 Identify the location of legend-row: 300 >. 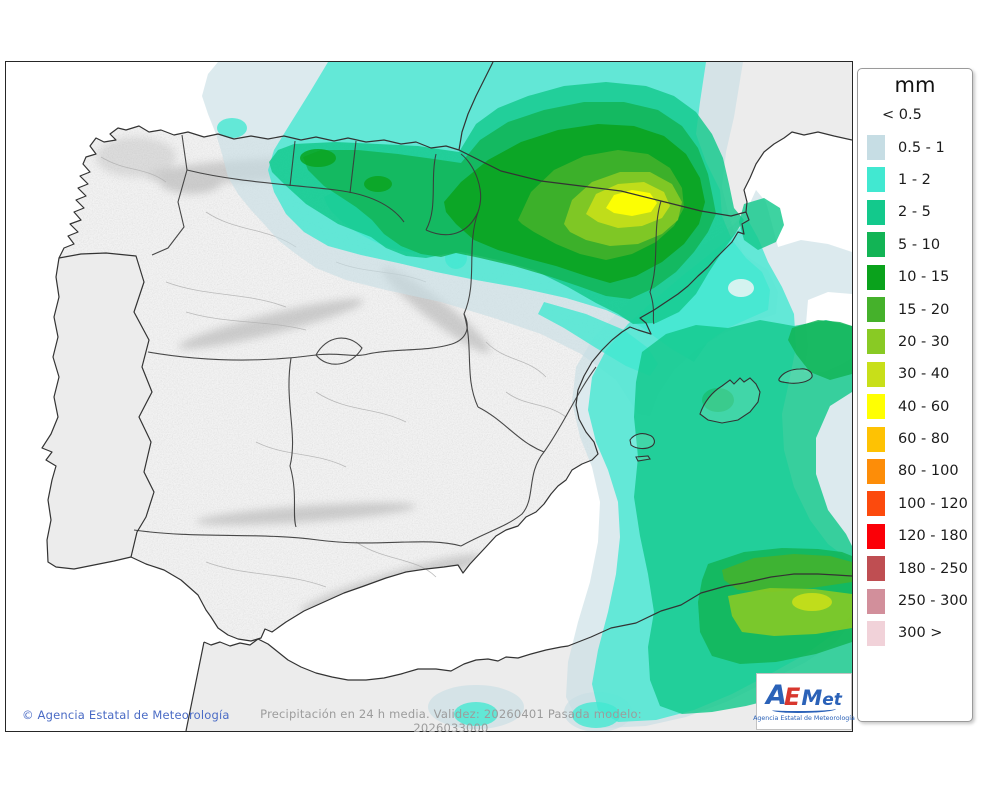
(915, 633).